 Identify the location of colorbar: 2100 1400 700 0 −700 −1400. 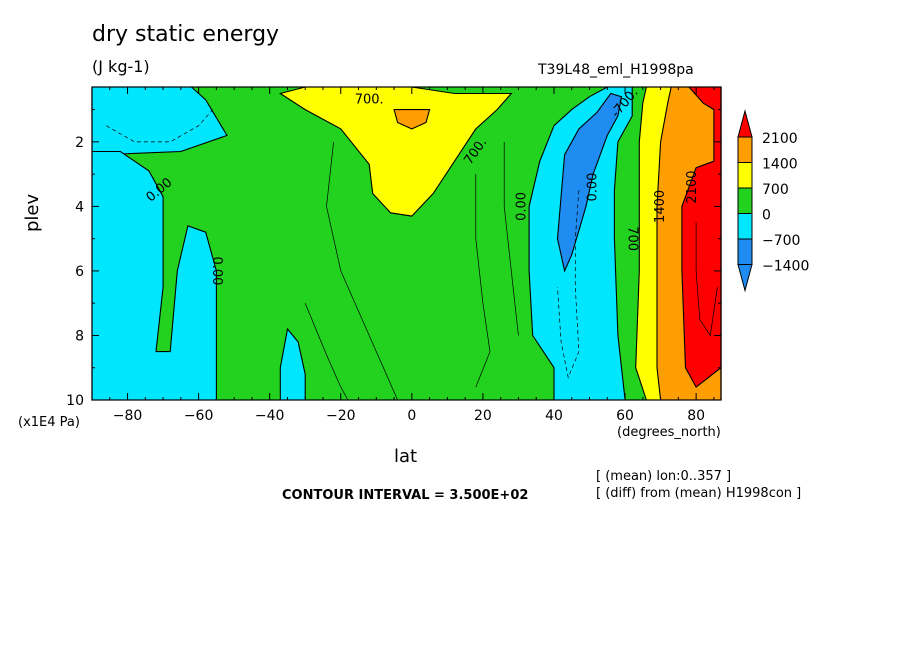
(773, 201).